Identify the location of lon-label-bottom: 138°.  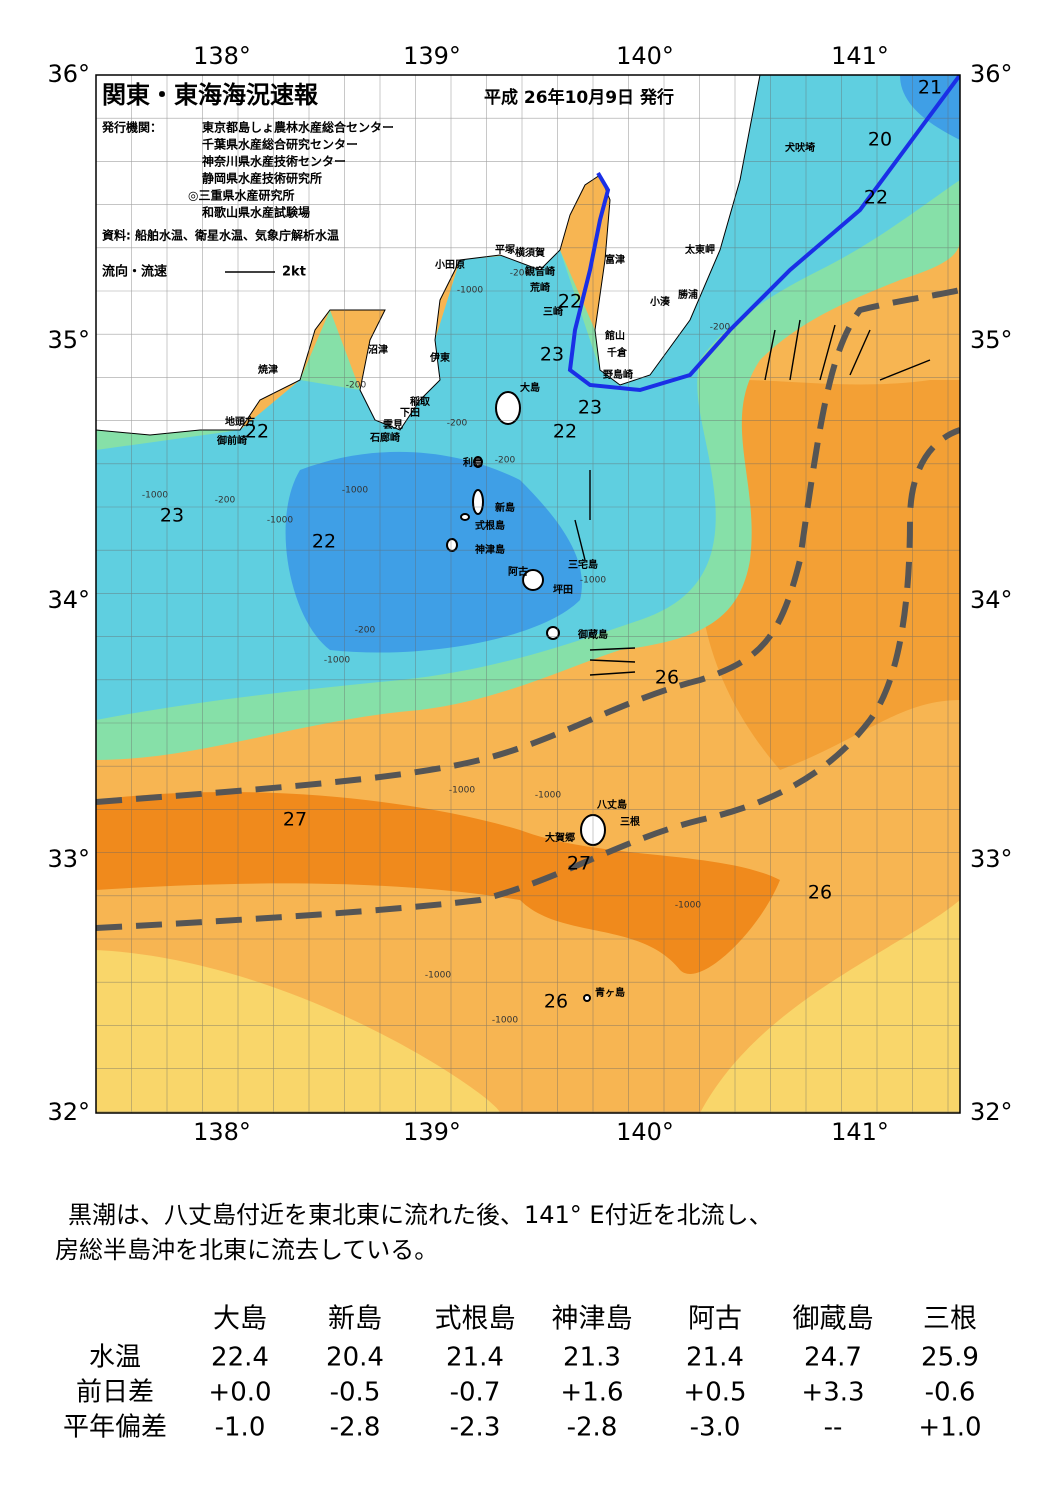
(222, 1132).